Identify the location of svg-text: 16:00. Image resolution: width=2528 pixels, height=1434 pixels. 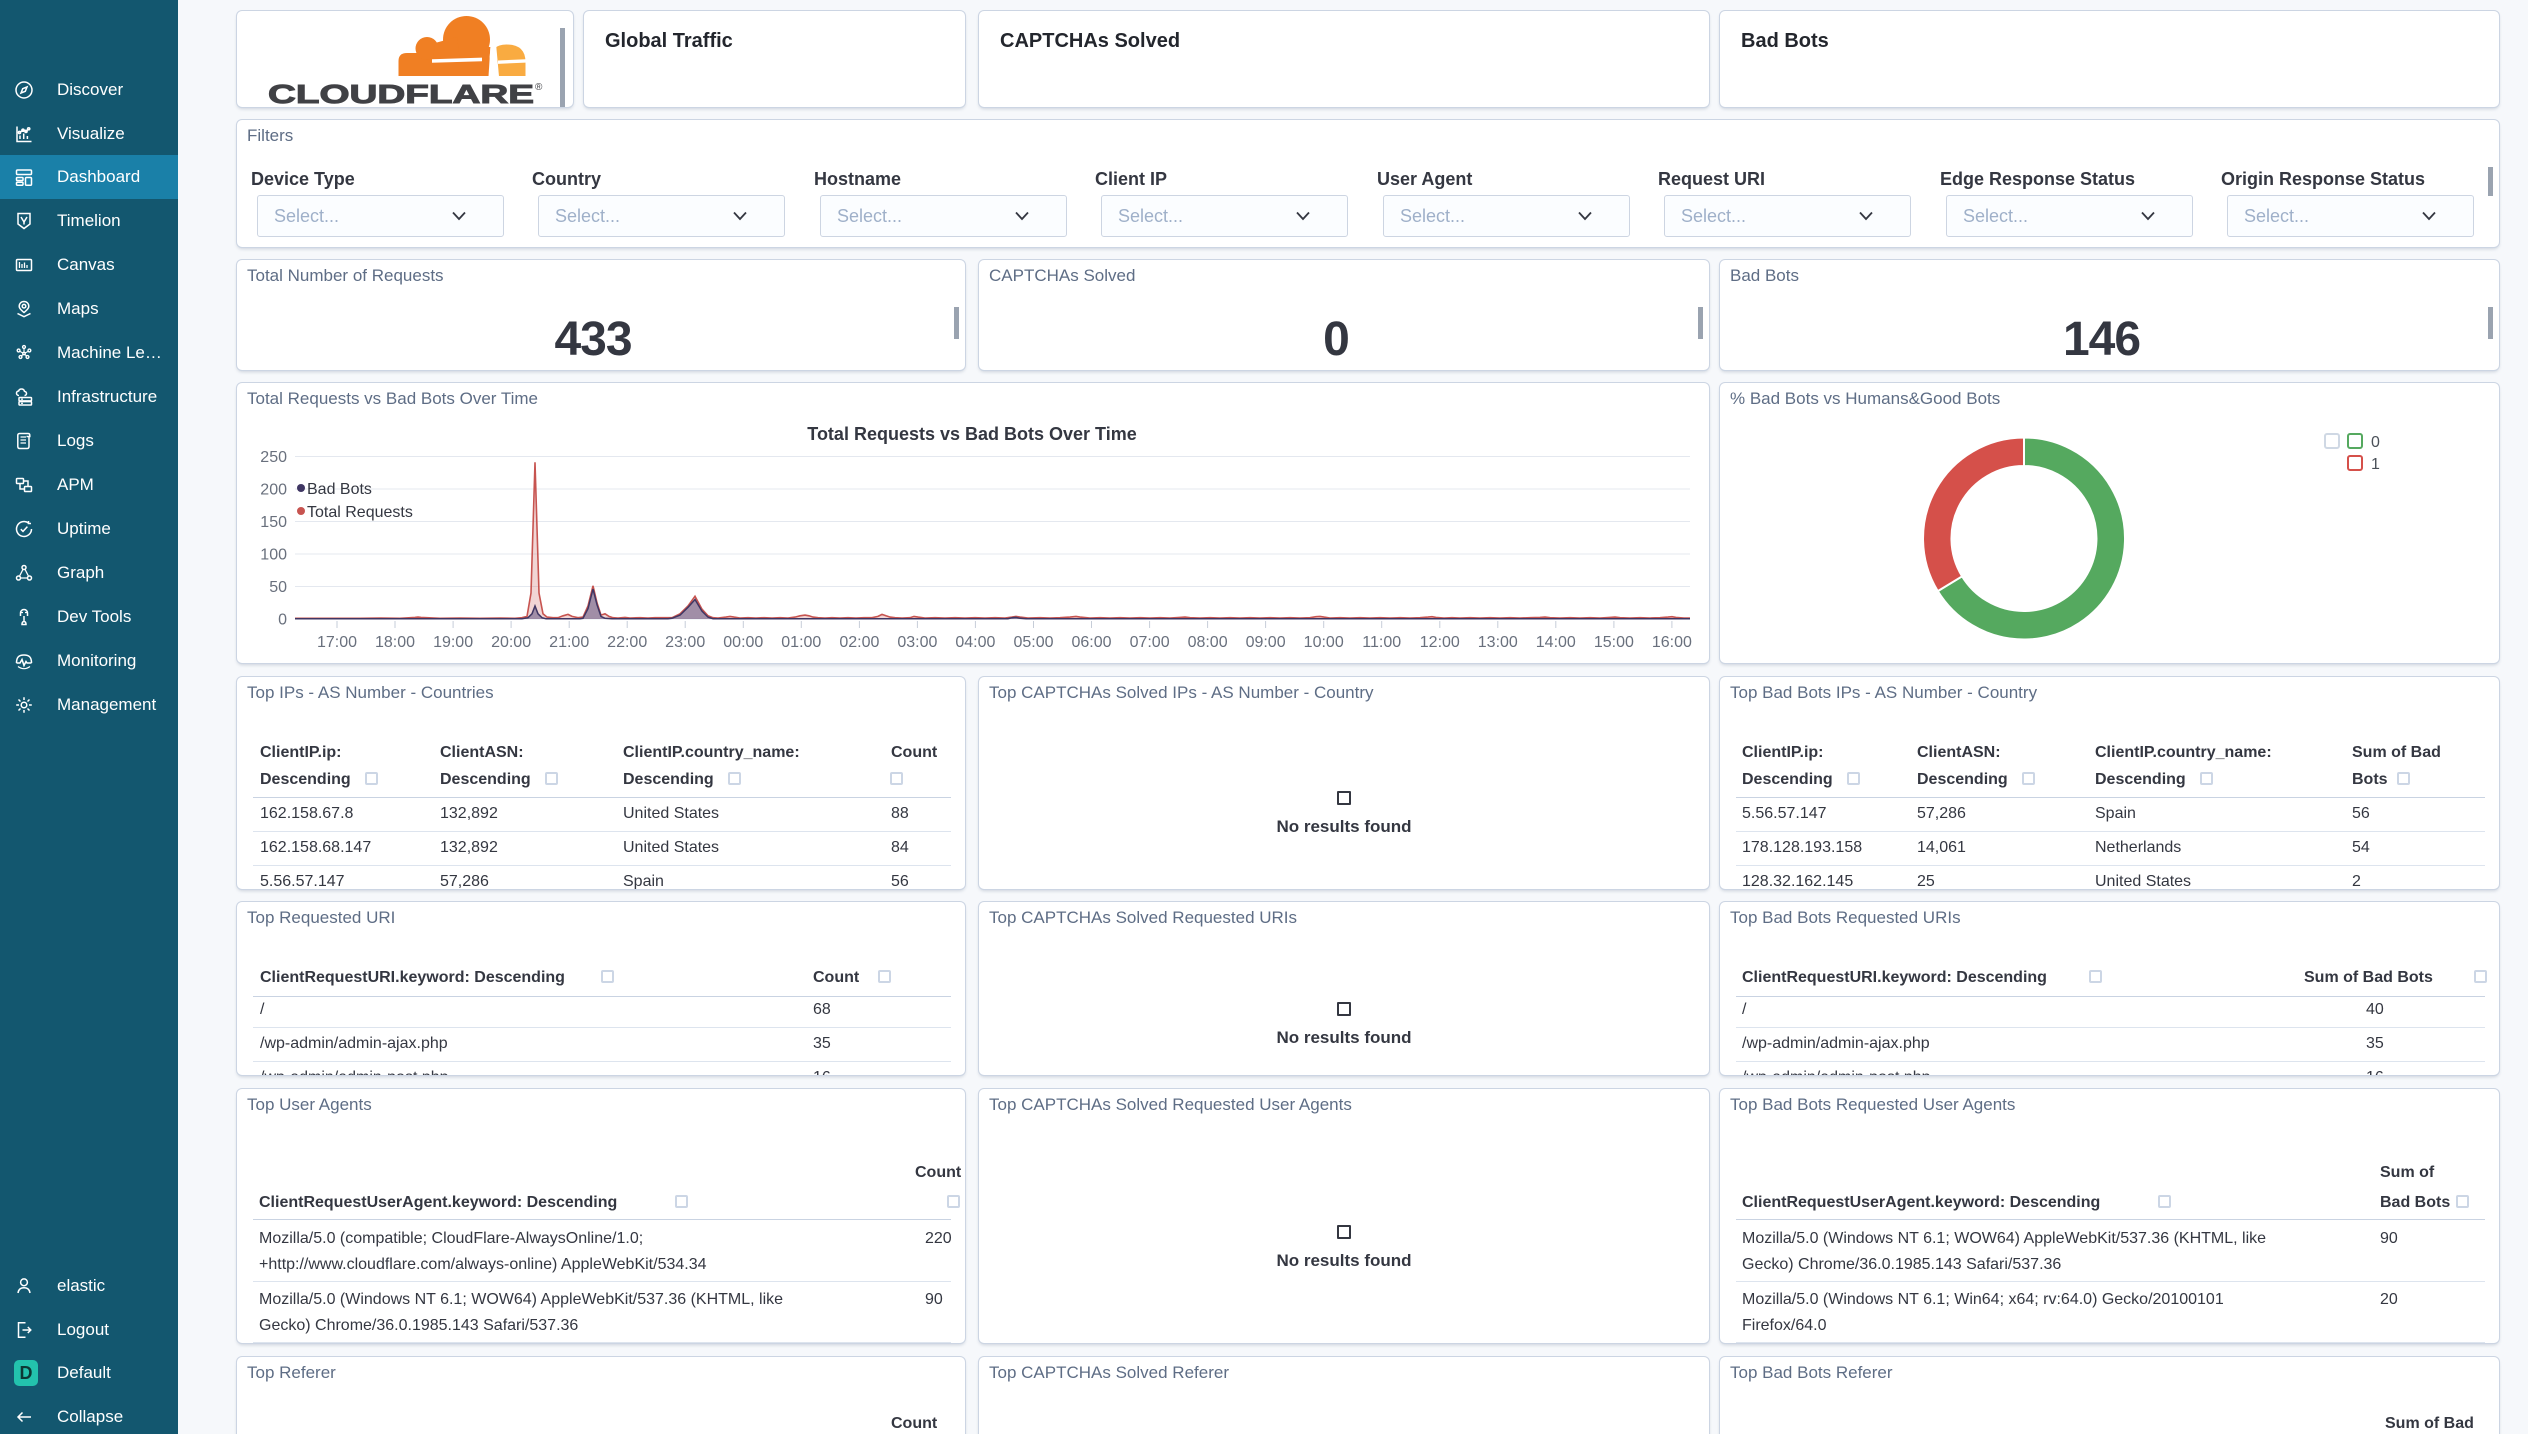
(1672, 642).